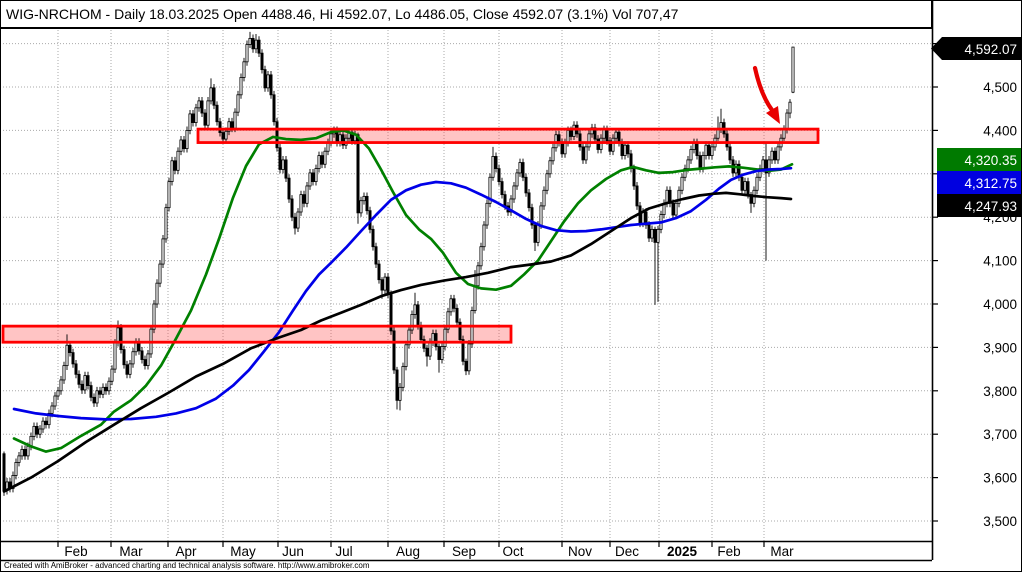 The image size is (1022, 572). What do you see at coordinates (186, 551) in the screenshot?
I see `x-axis-month-label: Apr` at bounding box center [186, 551].